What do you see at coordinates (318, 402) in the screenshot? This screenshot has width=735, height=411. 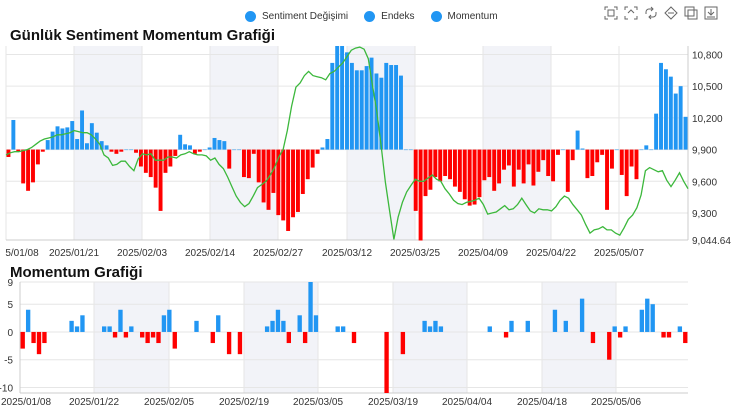 I see `chart2-x-tick-label: 2025/03/05` at bounding box center [318, 402].